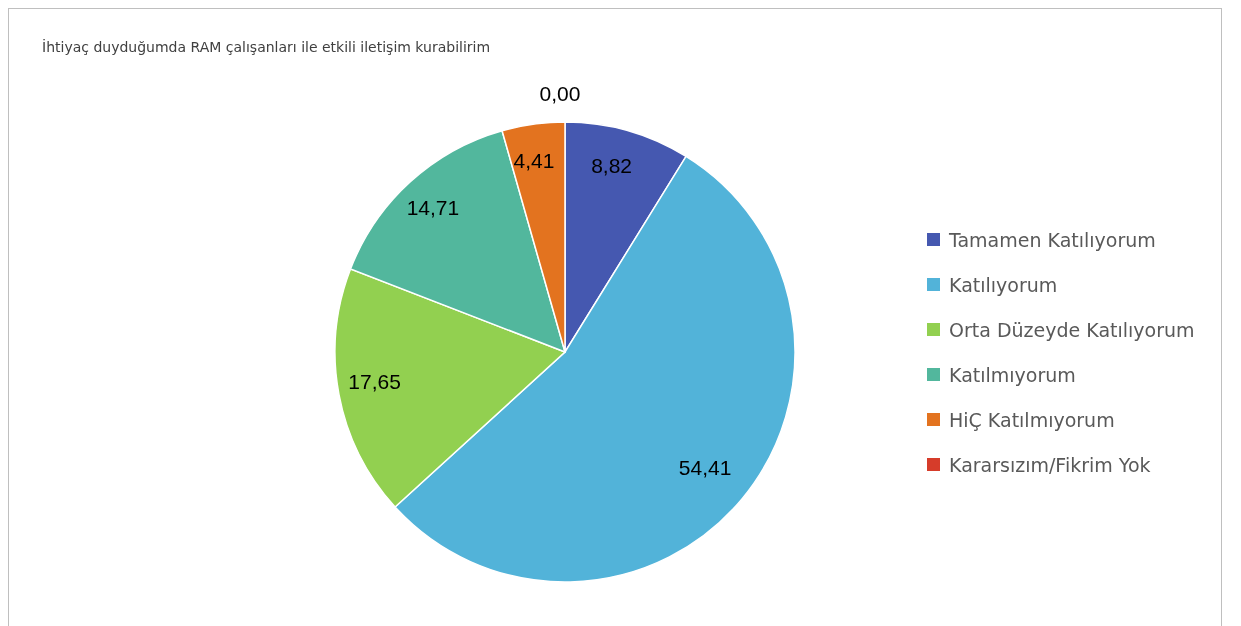  I want to click on chart-title: İhtiyaç duyduğumda RAM çalışanları ile etkili iletişim kurabilirim, so click(266, 47).